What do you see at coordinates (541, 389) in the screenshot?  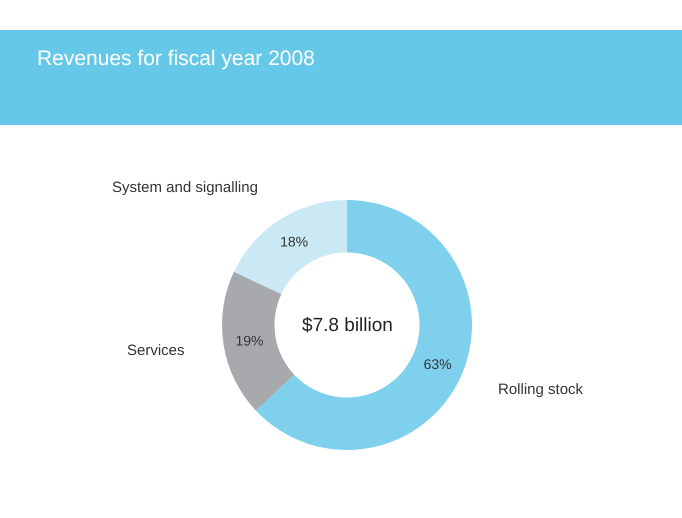 I see `slice-label: Rolling stock` at bounding box center [541, 389].